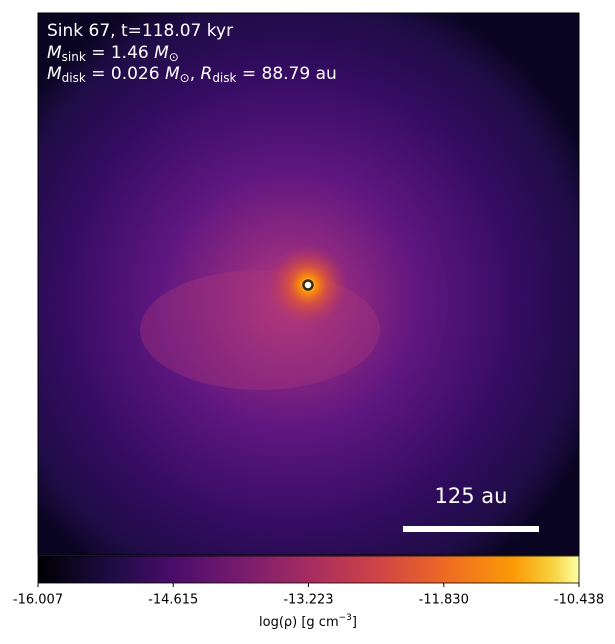 The image size is (615, 644). What do you see at coordinates (38, 600) in the screenshot?
I see `colorbar-tick-label: -16.007` at bounding box center [38, 600].